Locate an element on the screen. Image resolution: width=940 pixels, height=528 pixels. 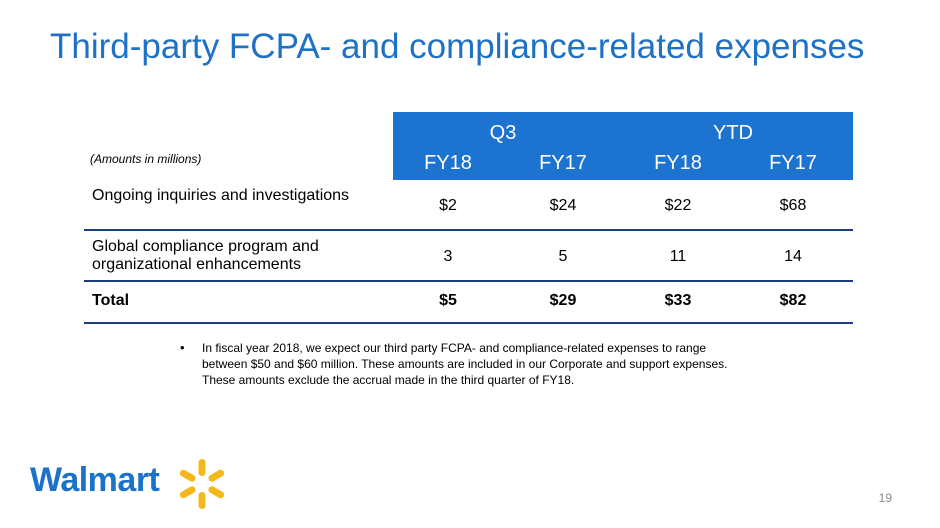
page-number: 19 is located at coordinates (885, 498).